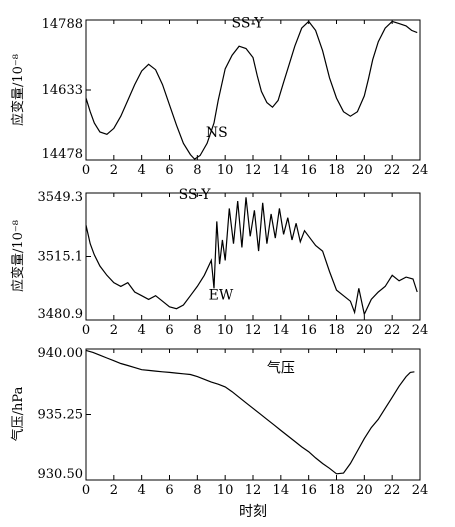  Describe the element at coordinates (61, 415) in the screenshot. I see `y-tick-label: 935.25` at that location.